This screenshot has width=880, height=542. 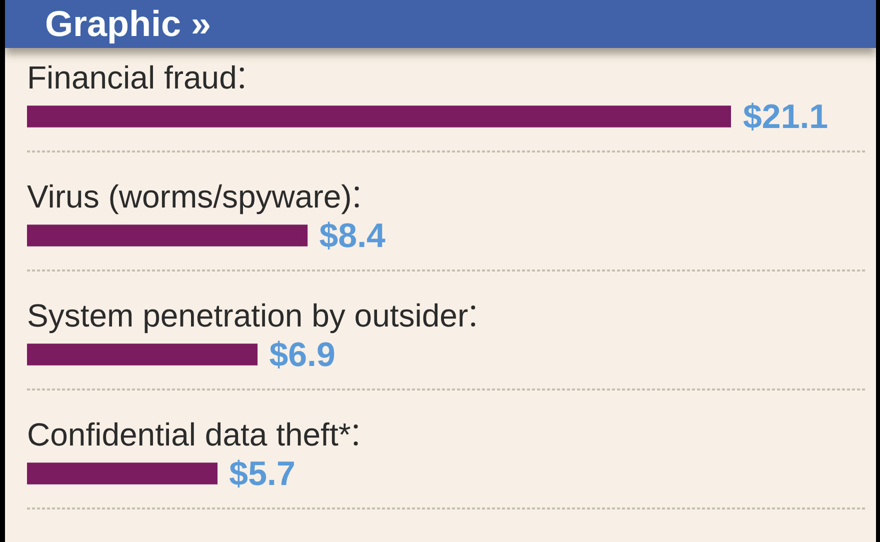 What do you see at coordinates (189, 434) in the screenshot?
I see `y-tick-label: Confidential data theft*` at bounding box center [189, 434].